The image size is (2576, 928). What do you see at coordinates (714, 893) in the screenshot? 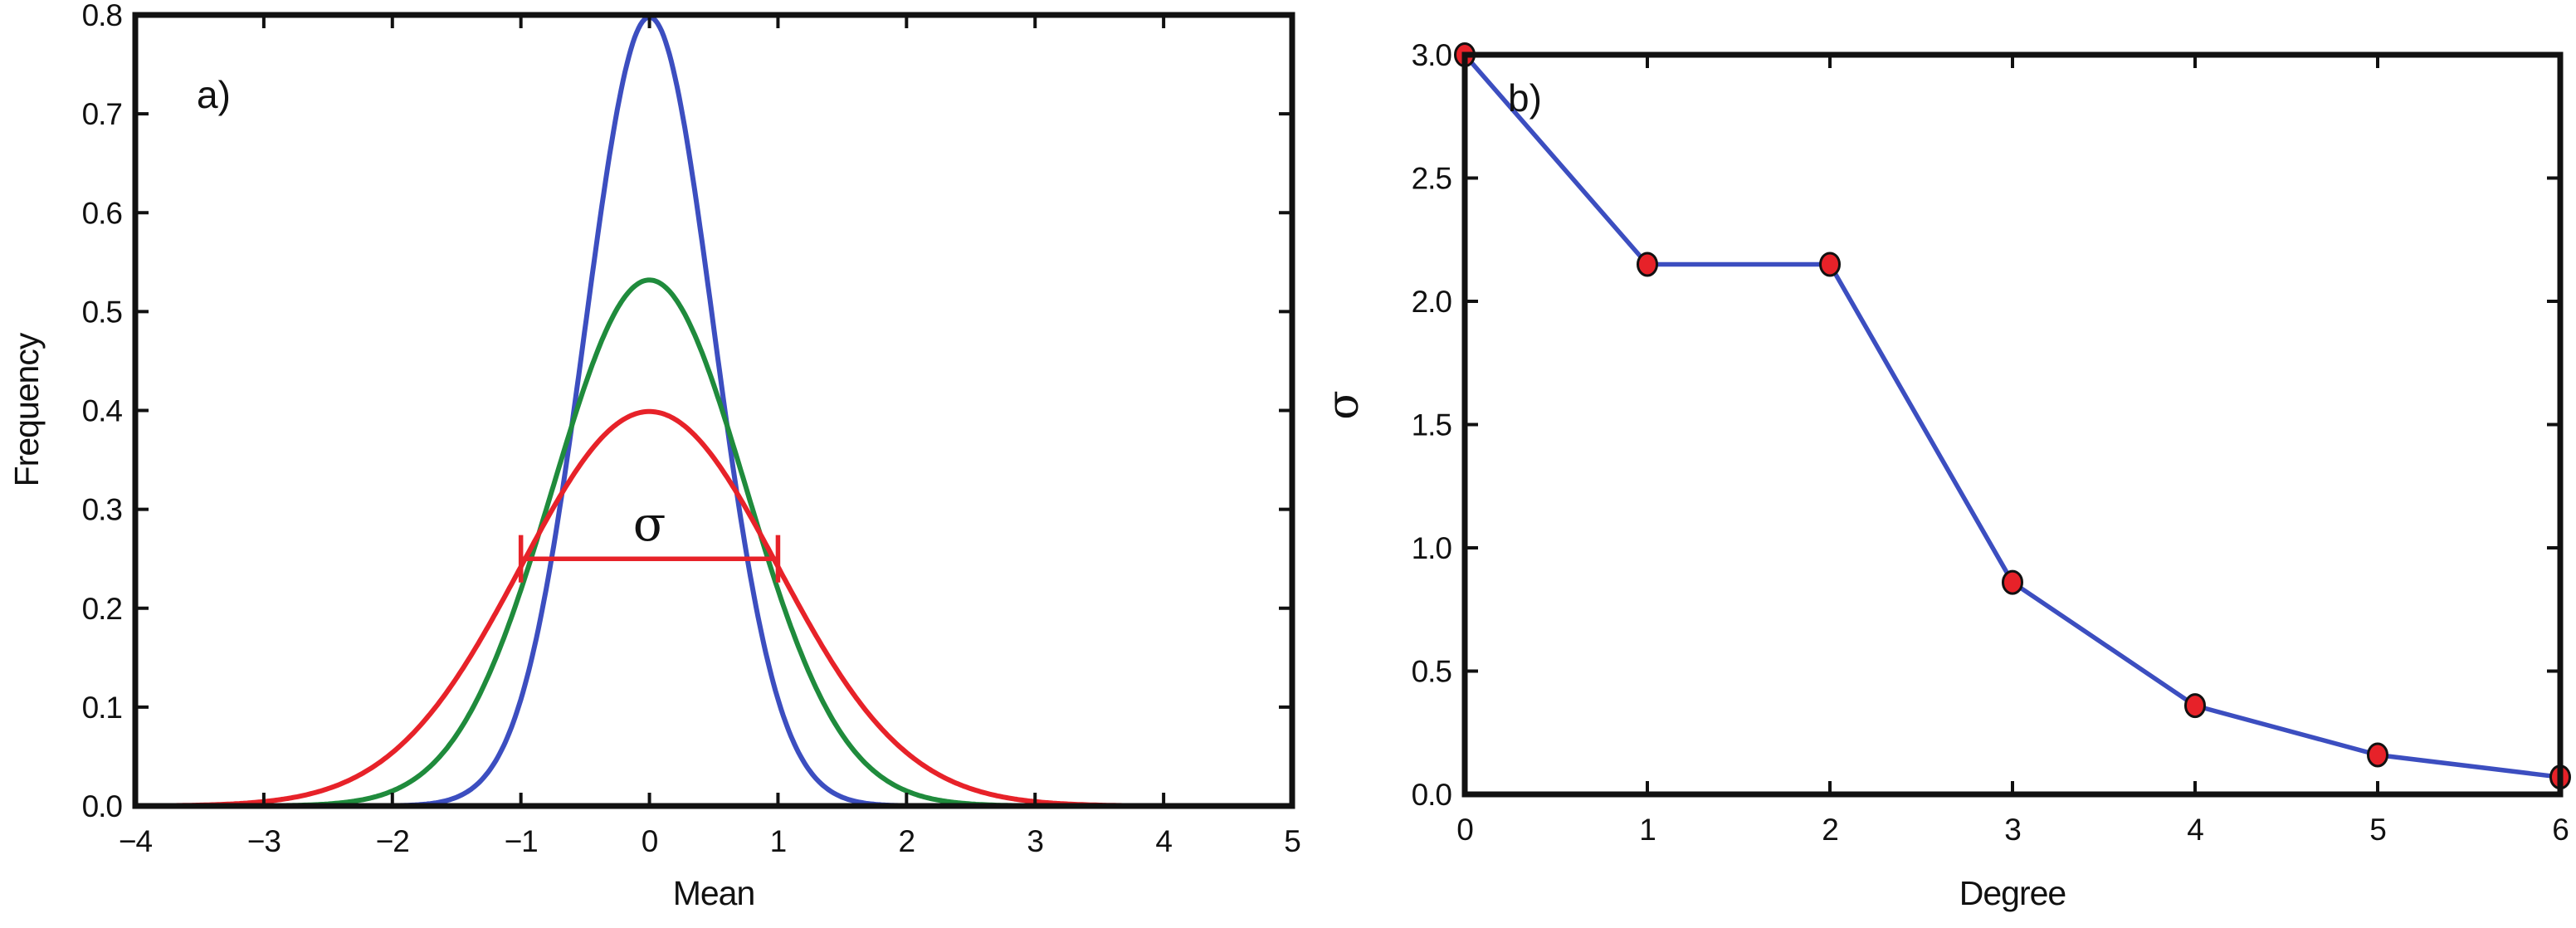
I see `x-axis-title: Mean` at bounding box center [714, 893].